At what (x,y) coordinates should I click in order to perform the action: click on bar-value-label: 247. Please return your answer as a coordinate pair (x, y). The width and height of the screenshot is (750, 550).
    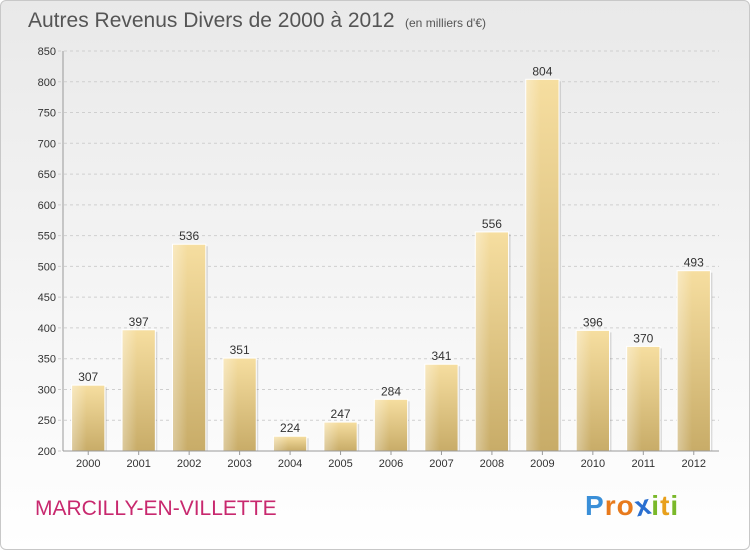
    Looking at the image, I should click on (341, 414).